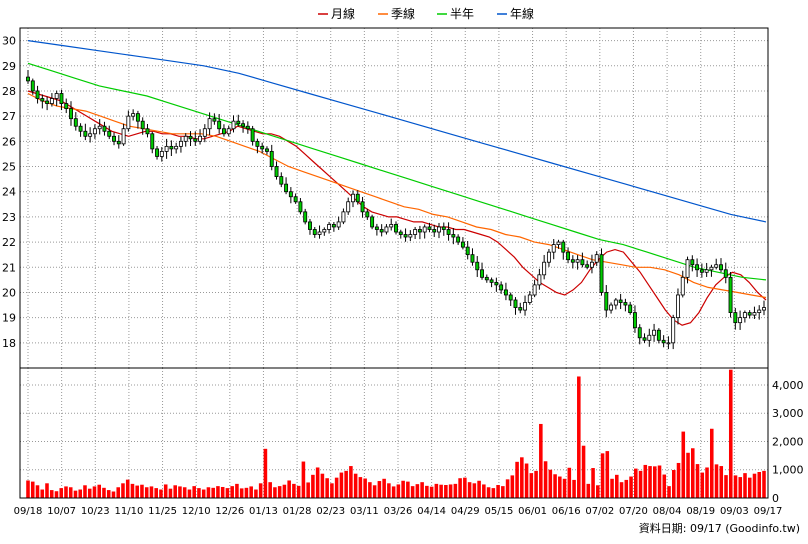 The image size is (808, 544). What do you see at coordinates (9, 292) in the screenshot?
I see `price-tick-20: 20` at bounding box center [9, 292].